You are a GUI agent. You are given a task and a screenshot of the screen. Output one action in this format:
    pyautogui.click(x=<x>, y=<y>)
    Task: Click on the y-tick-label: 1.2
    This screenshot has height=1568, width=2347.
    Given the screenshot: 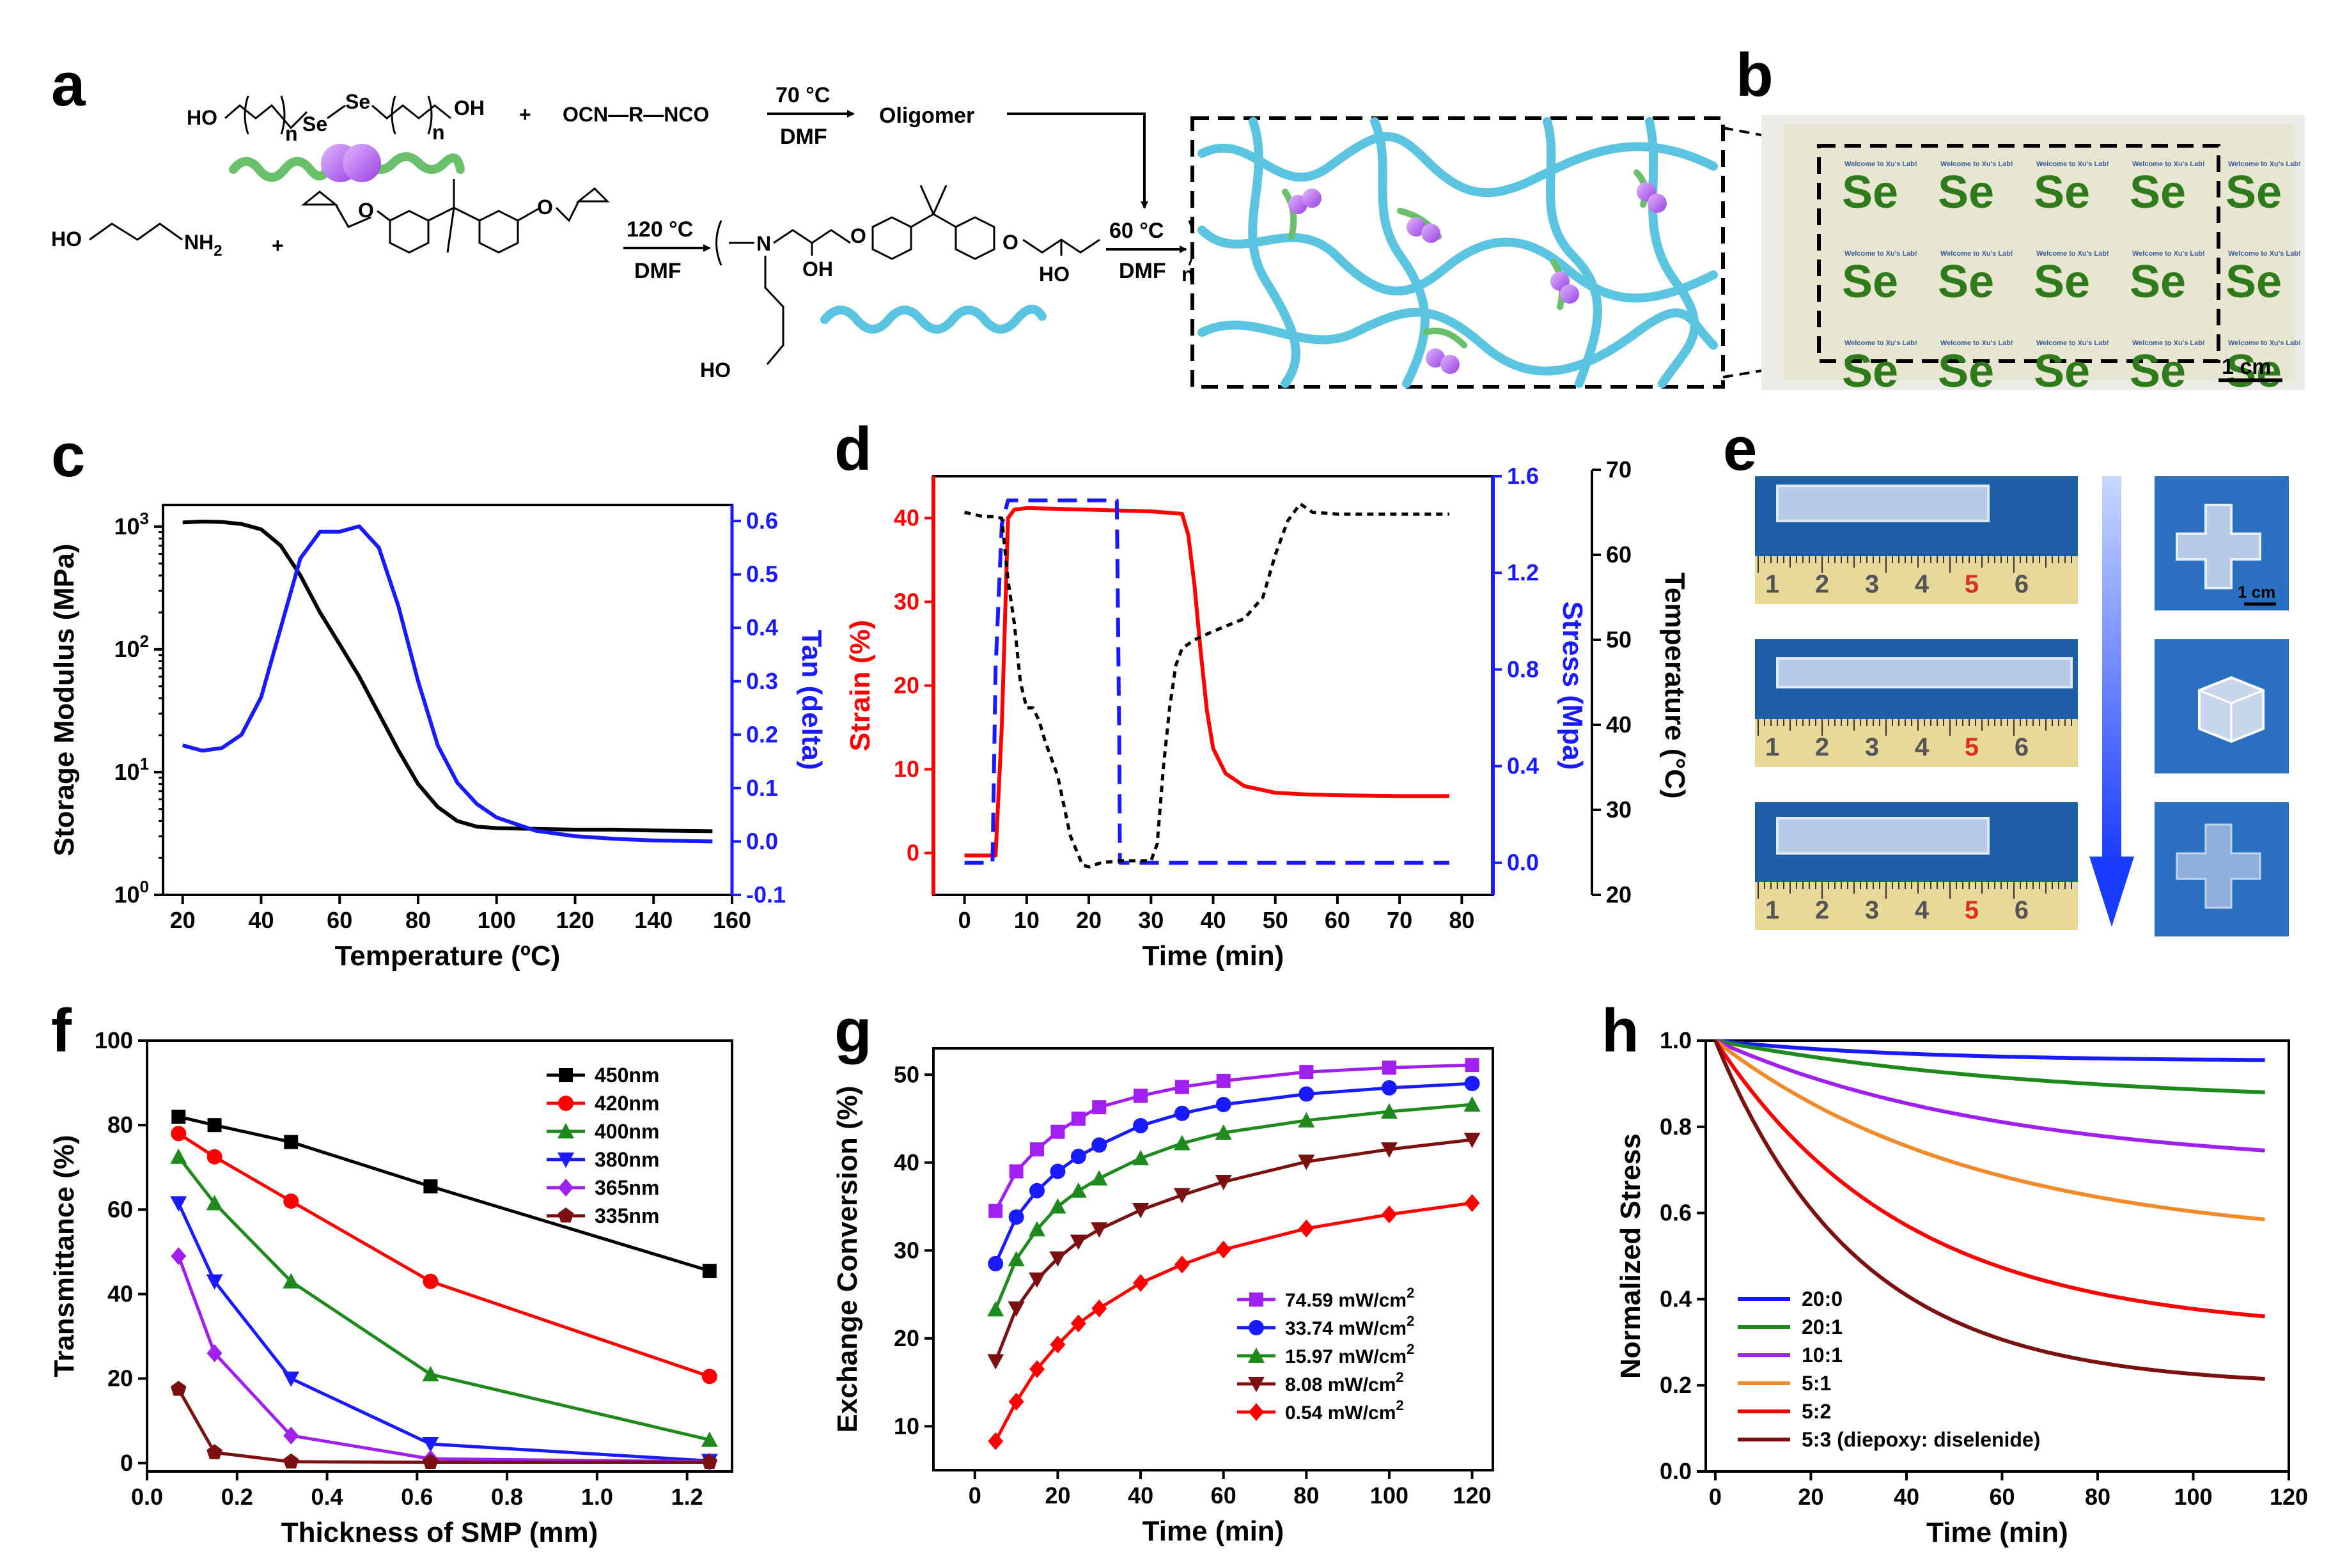 What is the action you would take?
    pyautogui.click(x=1523, y=572)
    